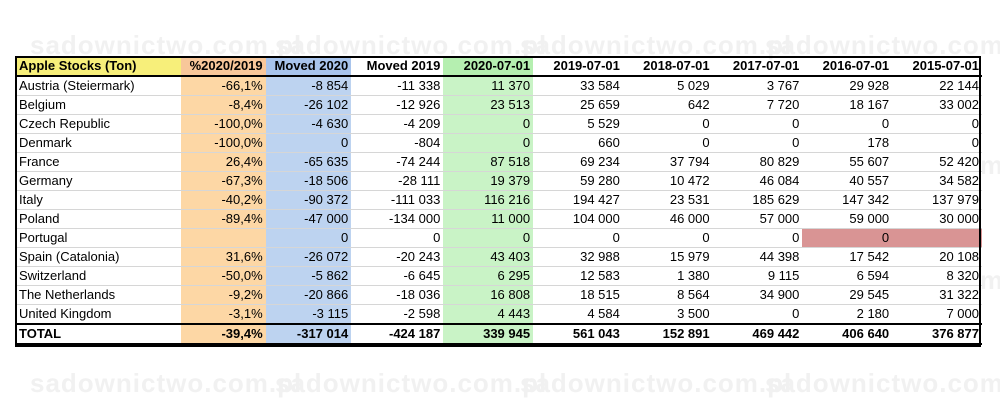  I want to click on stock-2017-07-01-cell: 46 084, so click(757, 181).